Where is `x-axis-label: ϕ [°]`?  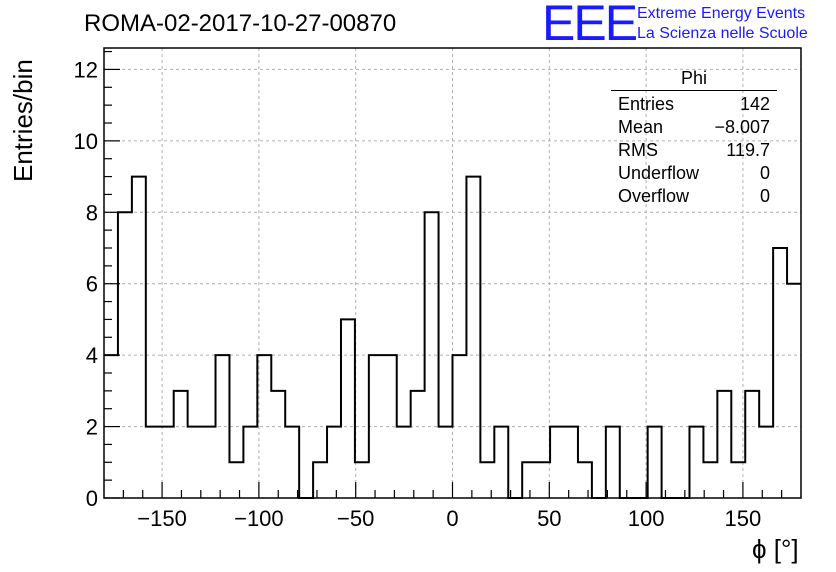 x-axis-label: ϕ [°] is located at coordinates (775, 549).